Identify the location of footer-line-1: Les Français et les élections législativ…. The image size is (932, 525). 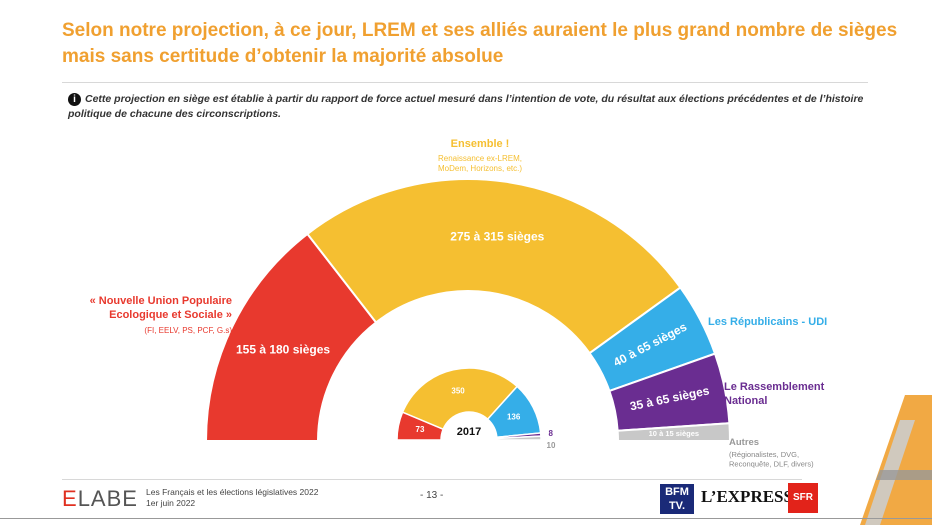
(232, 492).